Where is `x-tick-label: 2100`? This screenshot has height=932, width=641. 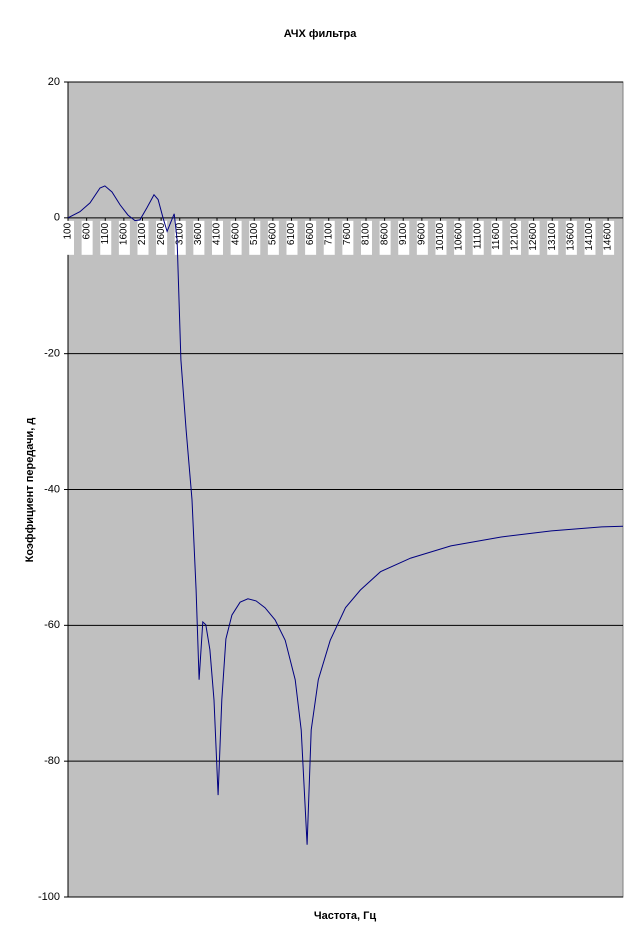 x-tick-label: 2100 is located at coordinates (142, 233).